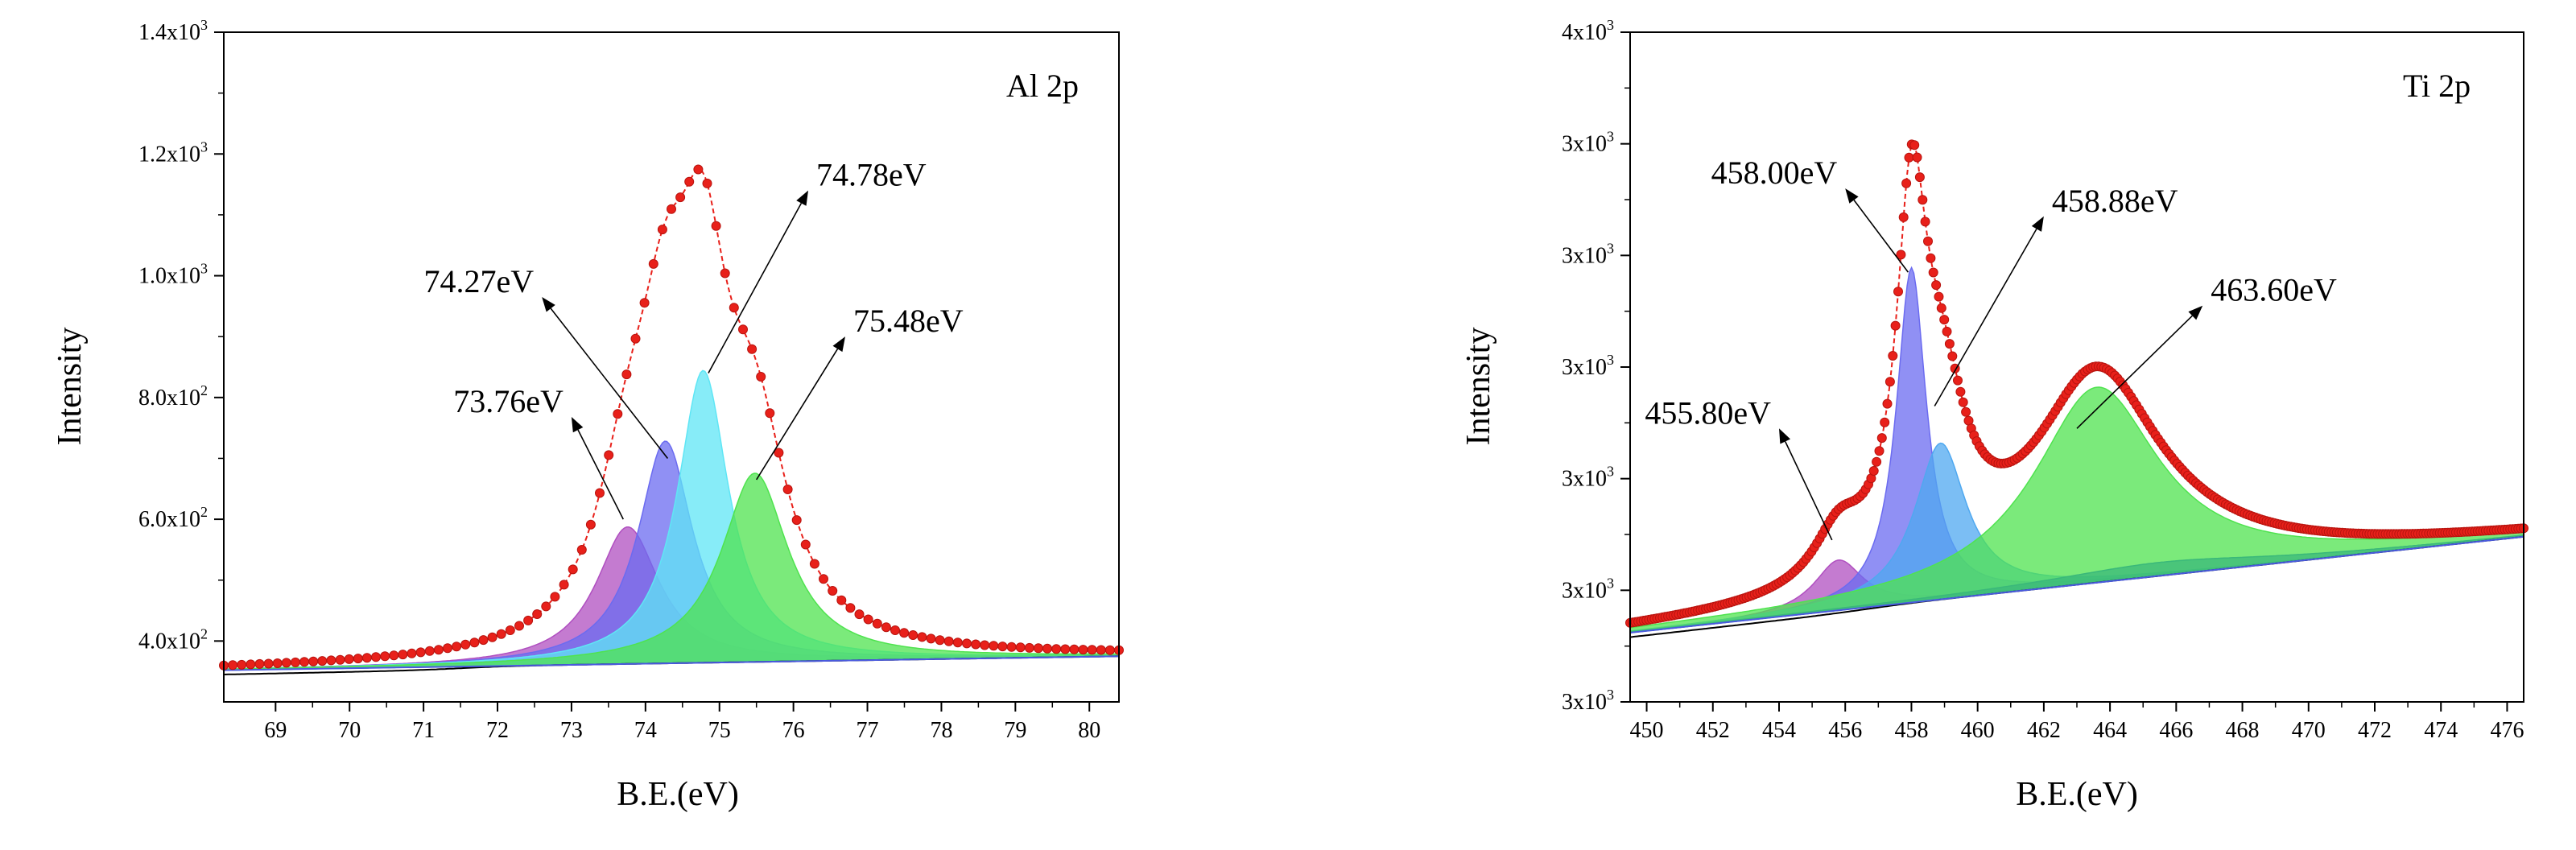 The width and height of the screenshot is (2576, 850). Describe the element at coordinates (871, 175) in the screenshot. I see `peak-label: 74.78eV` at that location.